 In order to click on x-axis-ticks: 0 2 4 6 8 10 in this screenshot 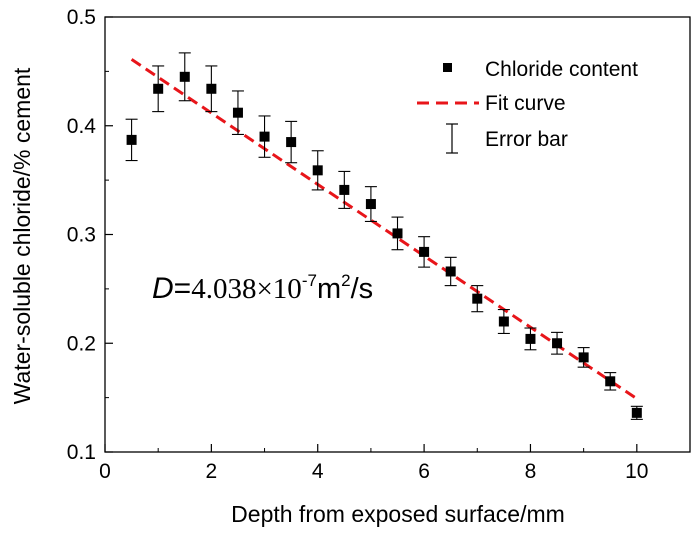, I will do `click(373, 463)`.